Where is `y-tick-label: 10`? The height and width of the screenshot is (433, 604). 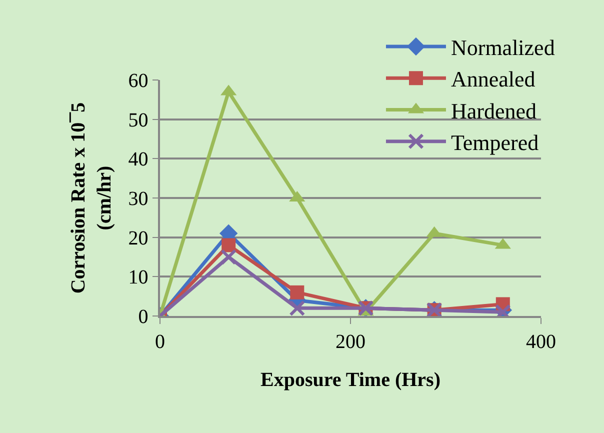
y-tick-label: 10 is located at coordinates (138, 277).